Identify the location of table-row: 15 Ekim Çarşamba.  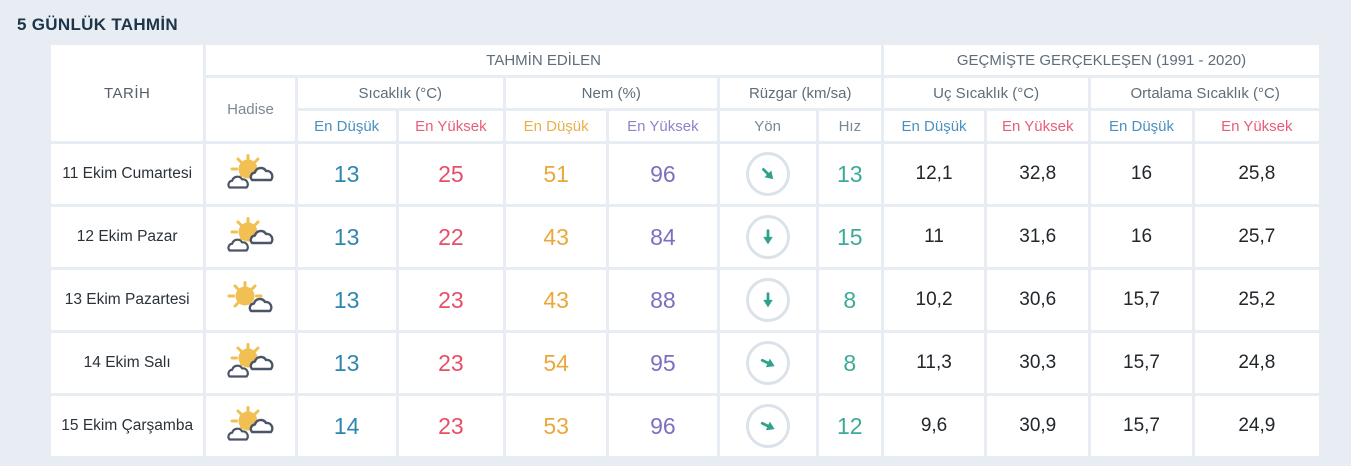
(685, 426).